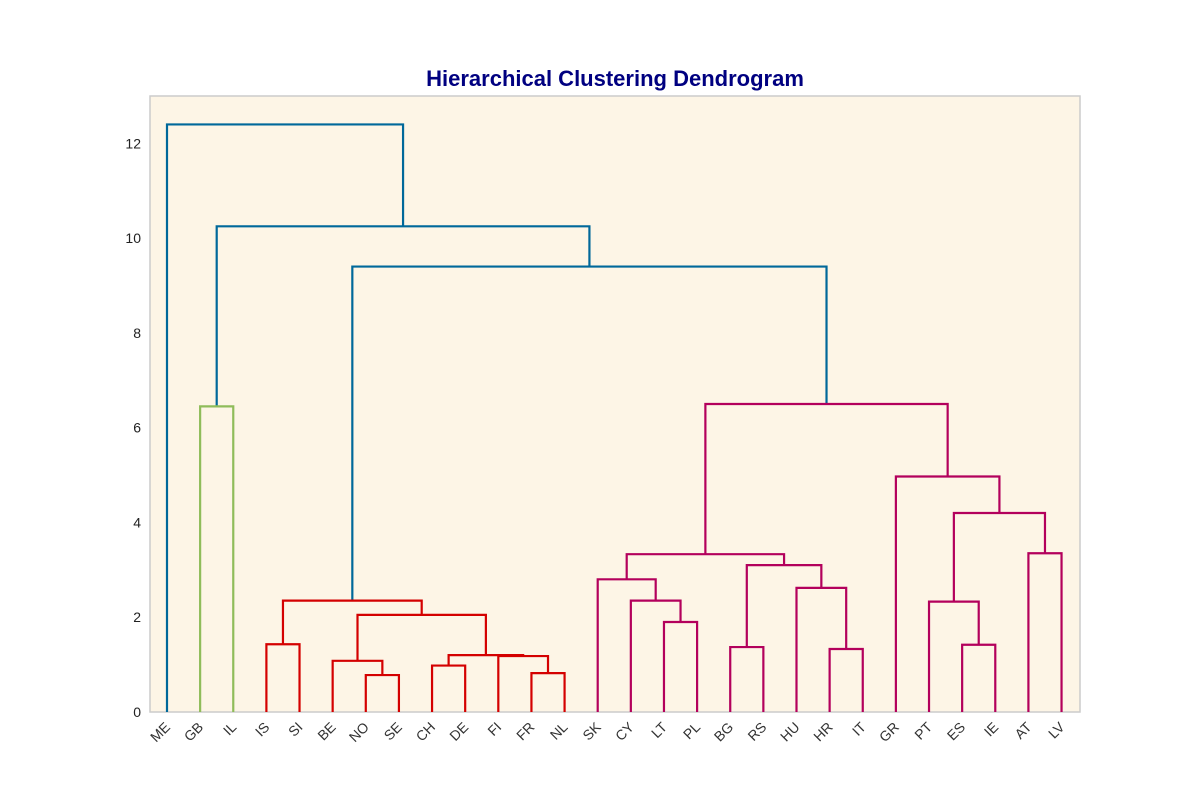  Describe the element at coordinates (1045, 632) in the screenshot. I see `dendrogram-link-c_atlv` at that location.